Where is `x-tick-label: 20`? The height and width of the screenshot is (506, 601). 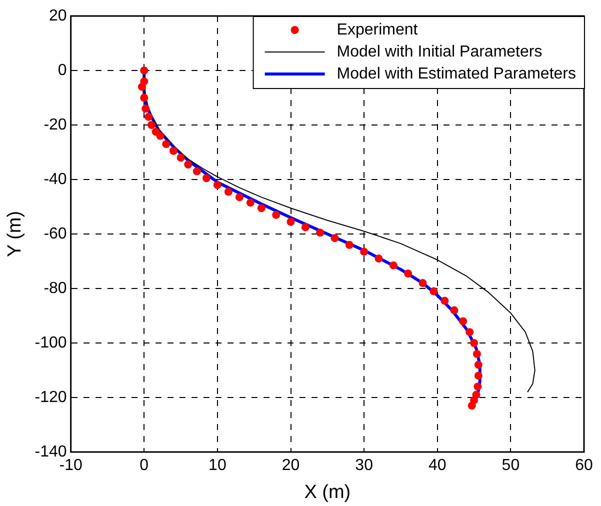
x-tick-label: 20 is located at coordinates (291, 465).